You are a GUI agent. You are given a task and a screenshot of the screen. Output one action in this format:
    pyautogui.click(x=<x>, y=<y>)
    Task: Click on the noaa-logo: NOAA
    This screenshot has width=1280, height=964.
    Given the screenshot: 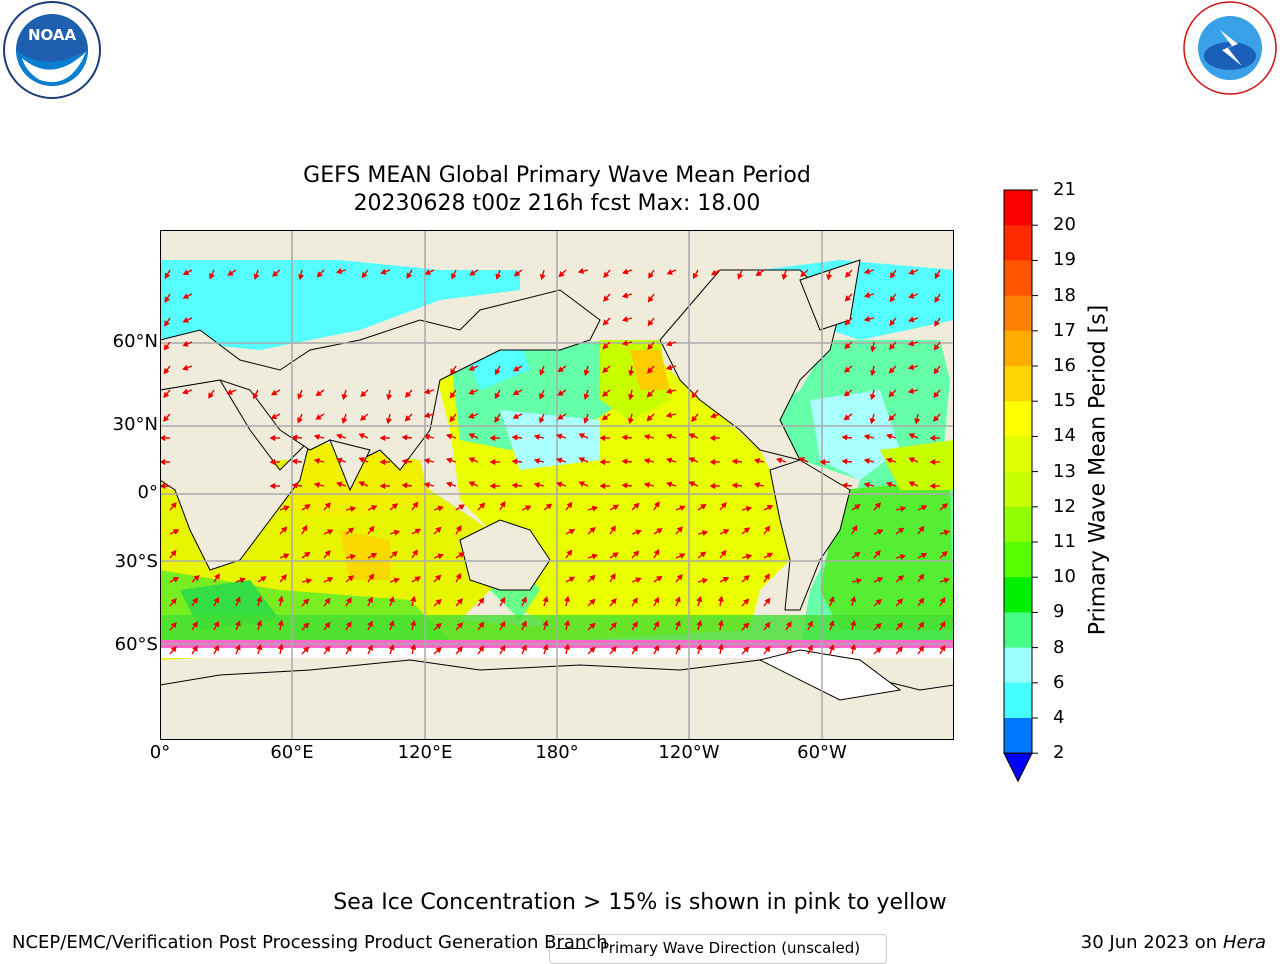 What is the action you would take?
    pyautogui.click(x=52, y=52)
    